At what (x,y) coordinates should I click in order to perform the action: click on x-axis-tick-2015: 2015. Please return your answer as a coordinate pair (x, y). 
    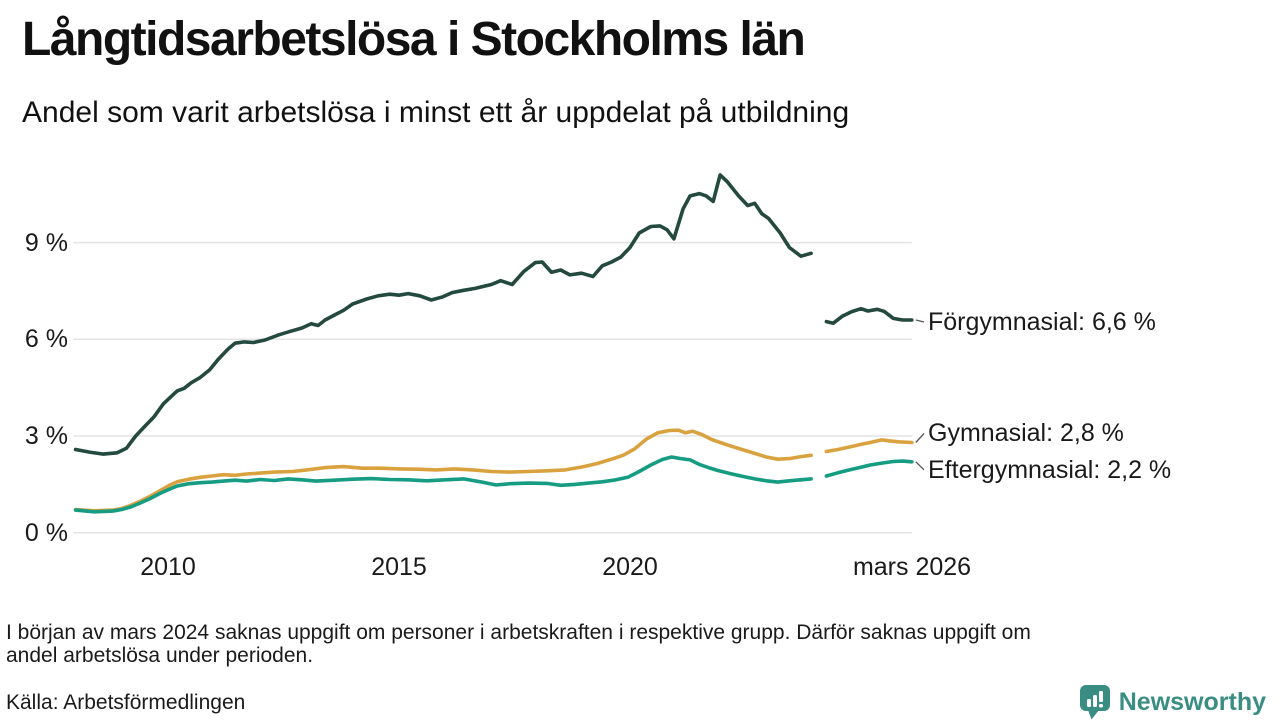
    Looking at the image, I should click on (399, 567).